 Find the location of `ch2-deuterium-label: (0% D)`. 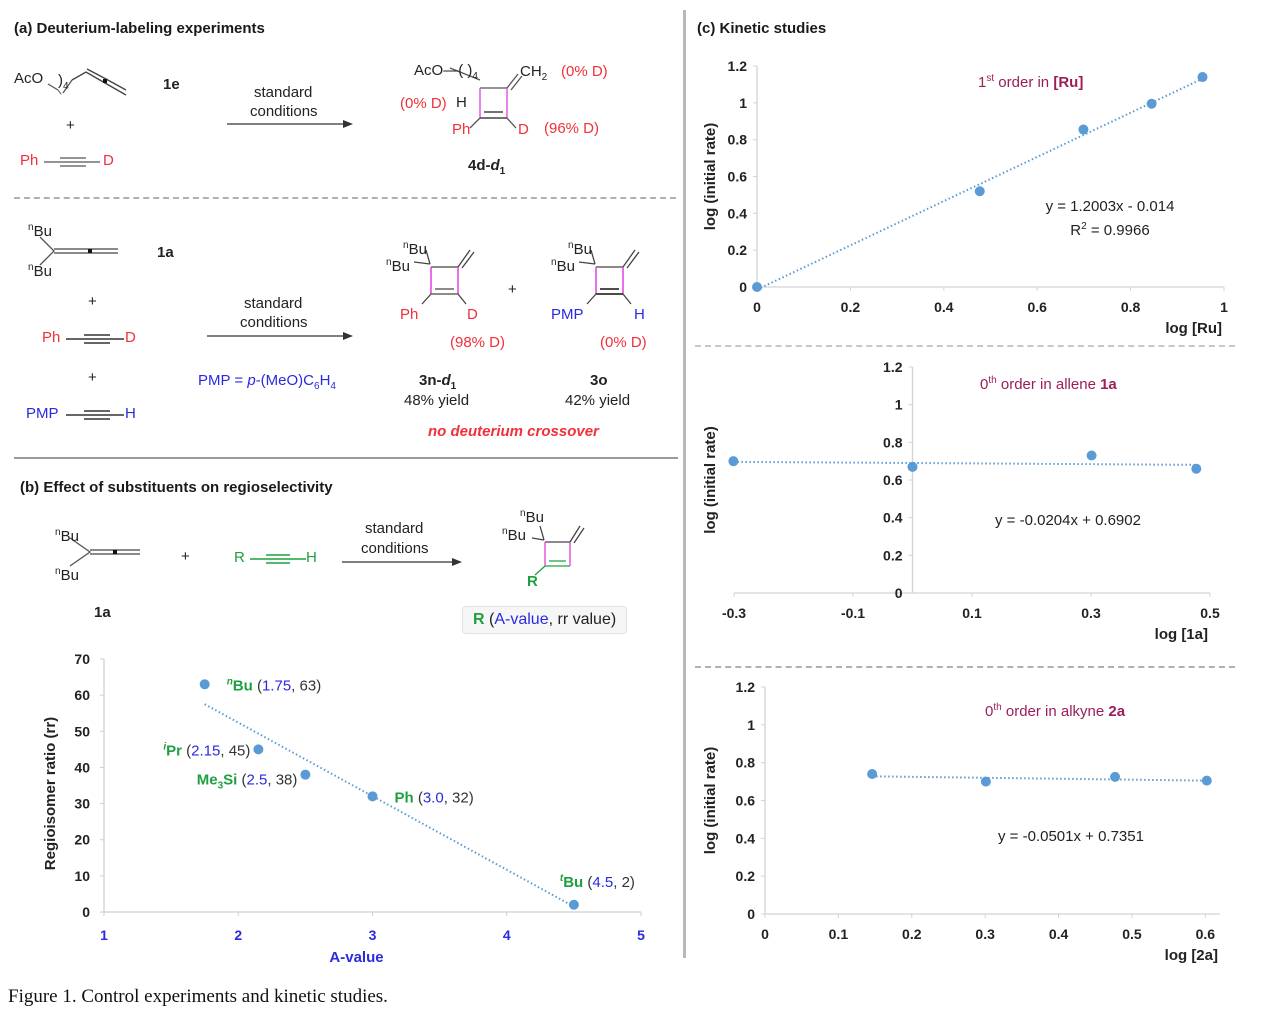

ch2-deuterium-label: (0% D) is located at coordinates (584, 71).